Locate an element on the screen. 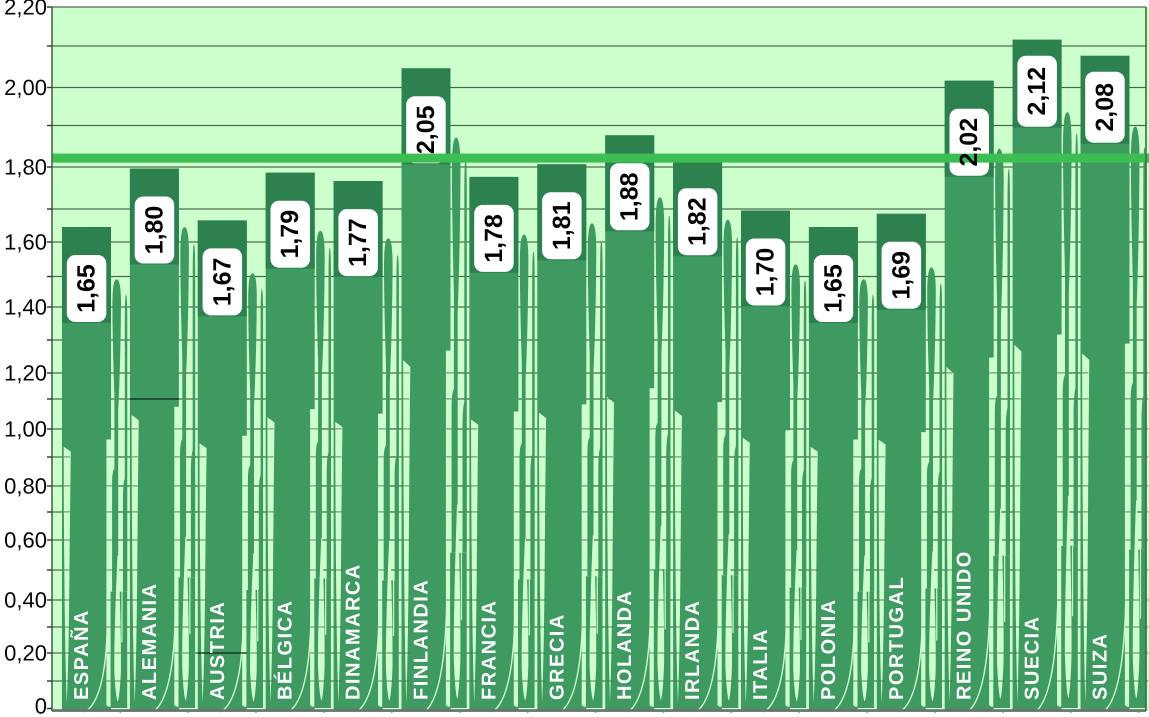  svg-text: 2,08 is located at coordinates (1105, 107).